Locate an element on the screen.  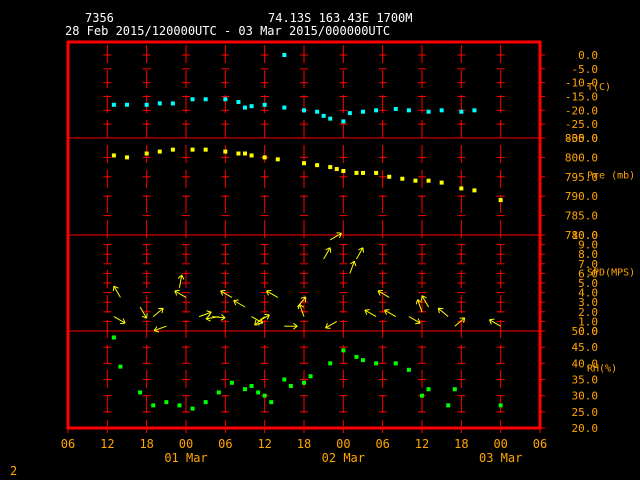
y-tick-label: 780.0 is located at coordinates (581, 235).